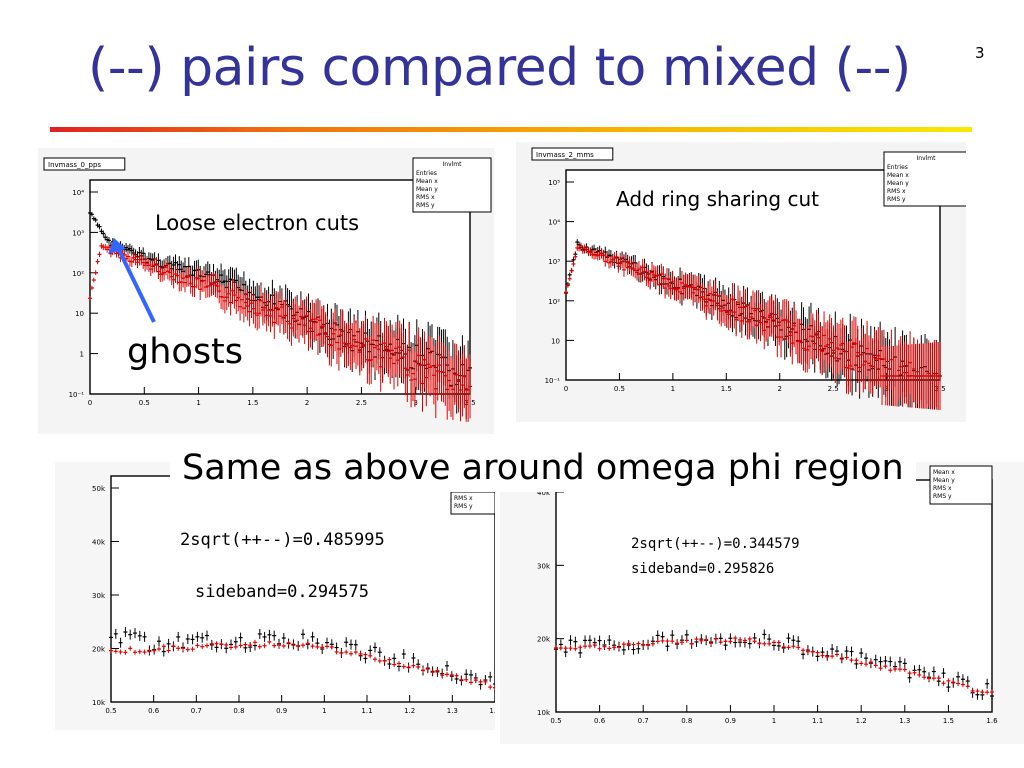  What do you see at coordinates (992, 721) in the screenshot?
I see `x-tick-label: 1.6` at bounding box center [992, 721].